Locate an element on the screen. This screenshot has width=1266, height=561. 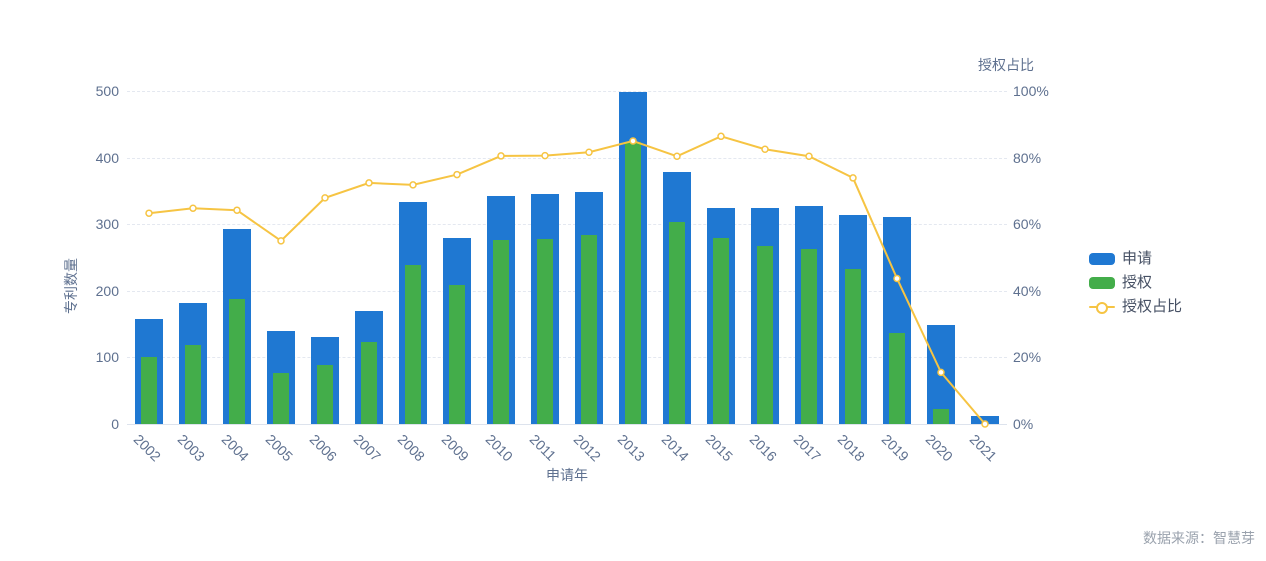
y-axis-tick-label: 300 is located at coordinates (107, 224).